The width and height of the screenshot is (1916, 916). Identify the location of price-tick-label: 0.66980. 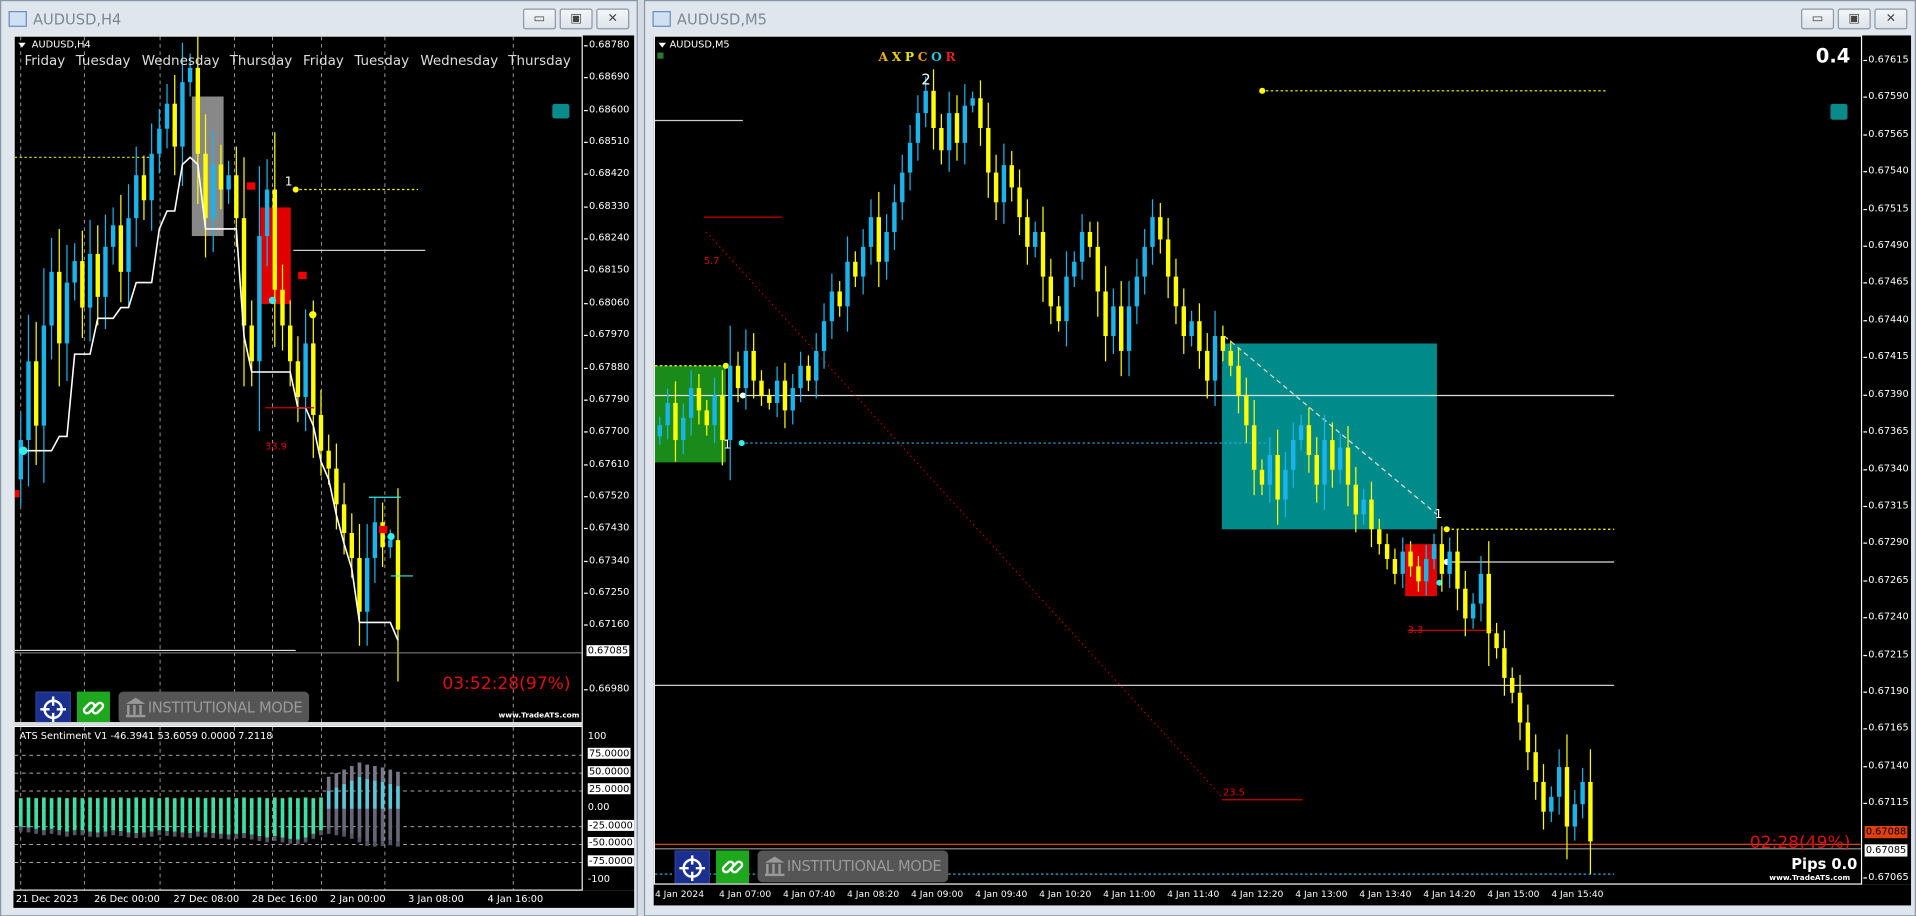
(607, 689).